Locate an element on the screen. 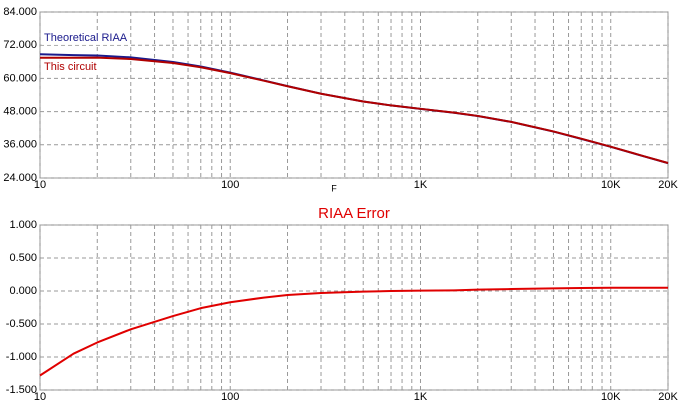 Image resolution: width=684 pixels, height=404 pixels. y-tick-label: -0.500 is located at coordinates (21, 324).